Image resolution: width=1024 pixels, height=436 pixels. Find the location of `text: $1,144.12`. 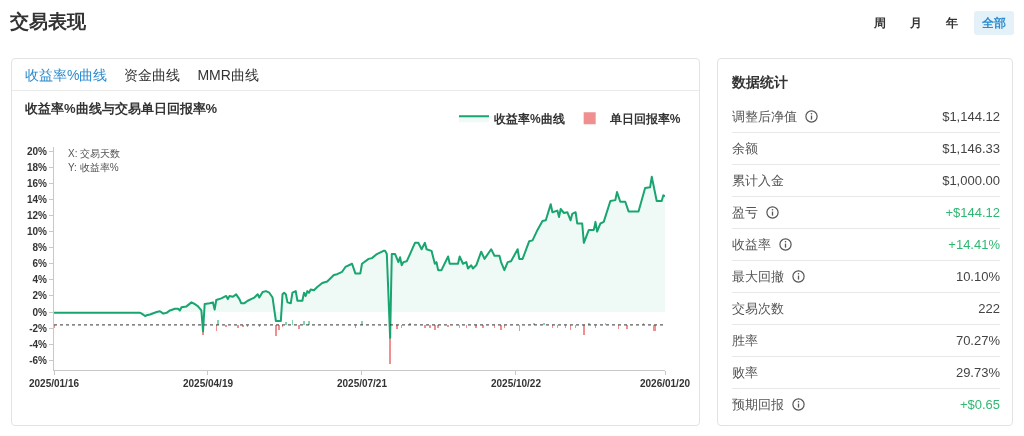

text: $1,144.12 is located at coordinates (971, 116).